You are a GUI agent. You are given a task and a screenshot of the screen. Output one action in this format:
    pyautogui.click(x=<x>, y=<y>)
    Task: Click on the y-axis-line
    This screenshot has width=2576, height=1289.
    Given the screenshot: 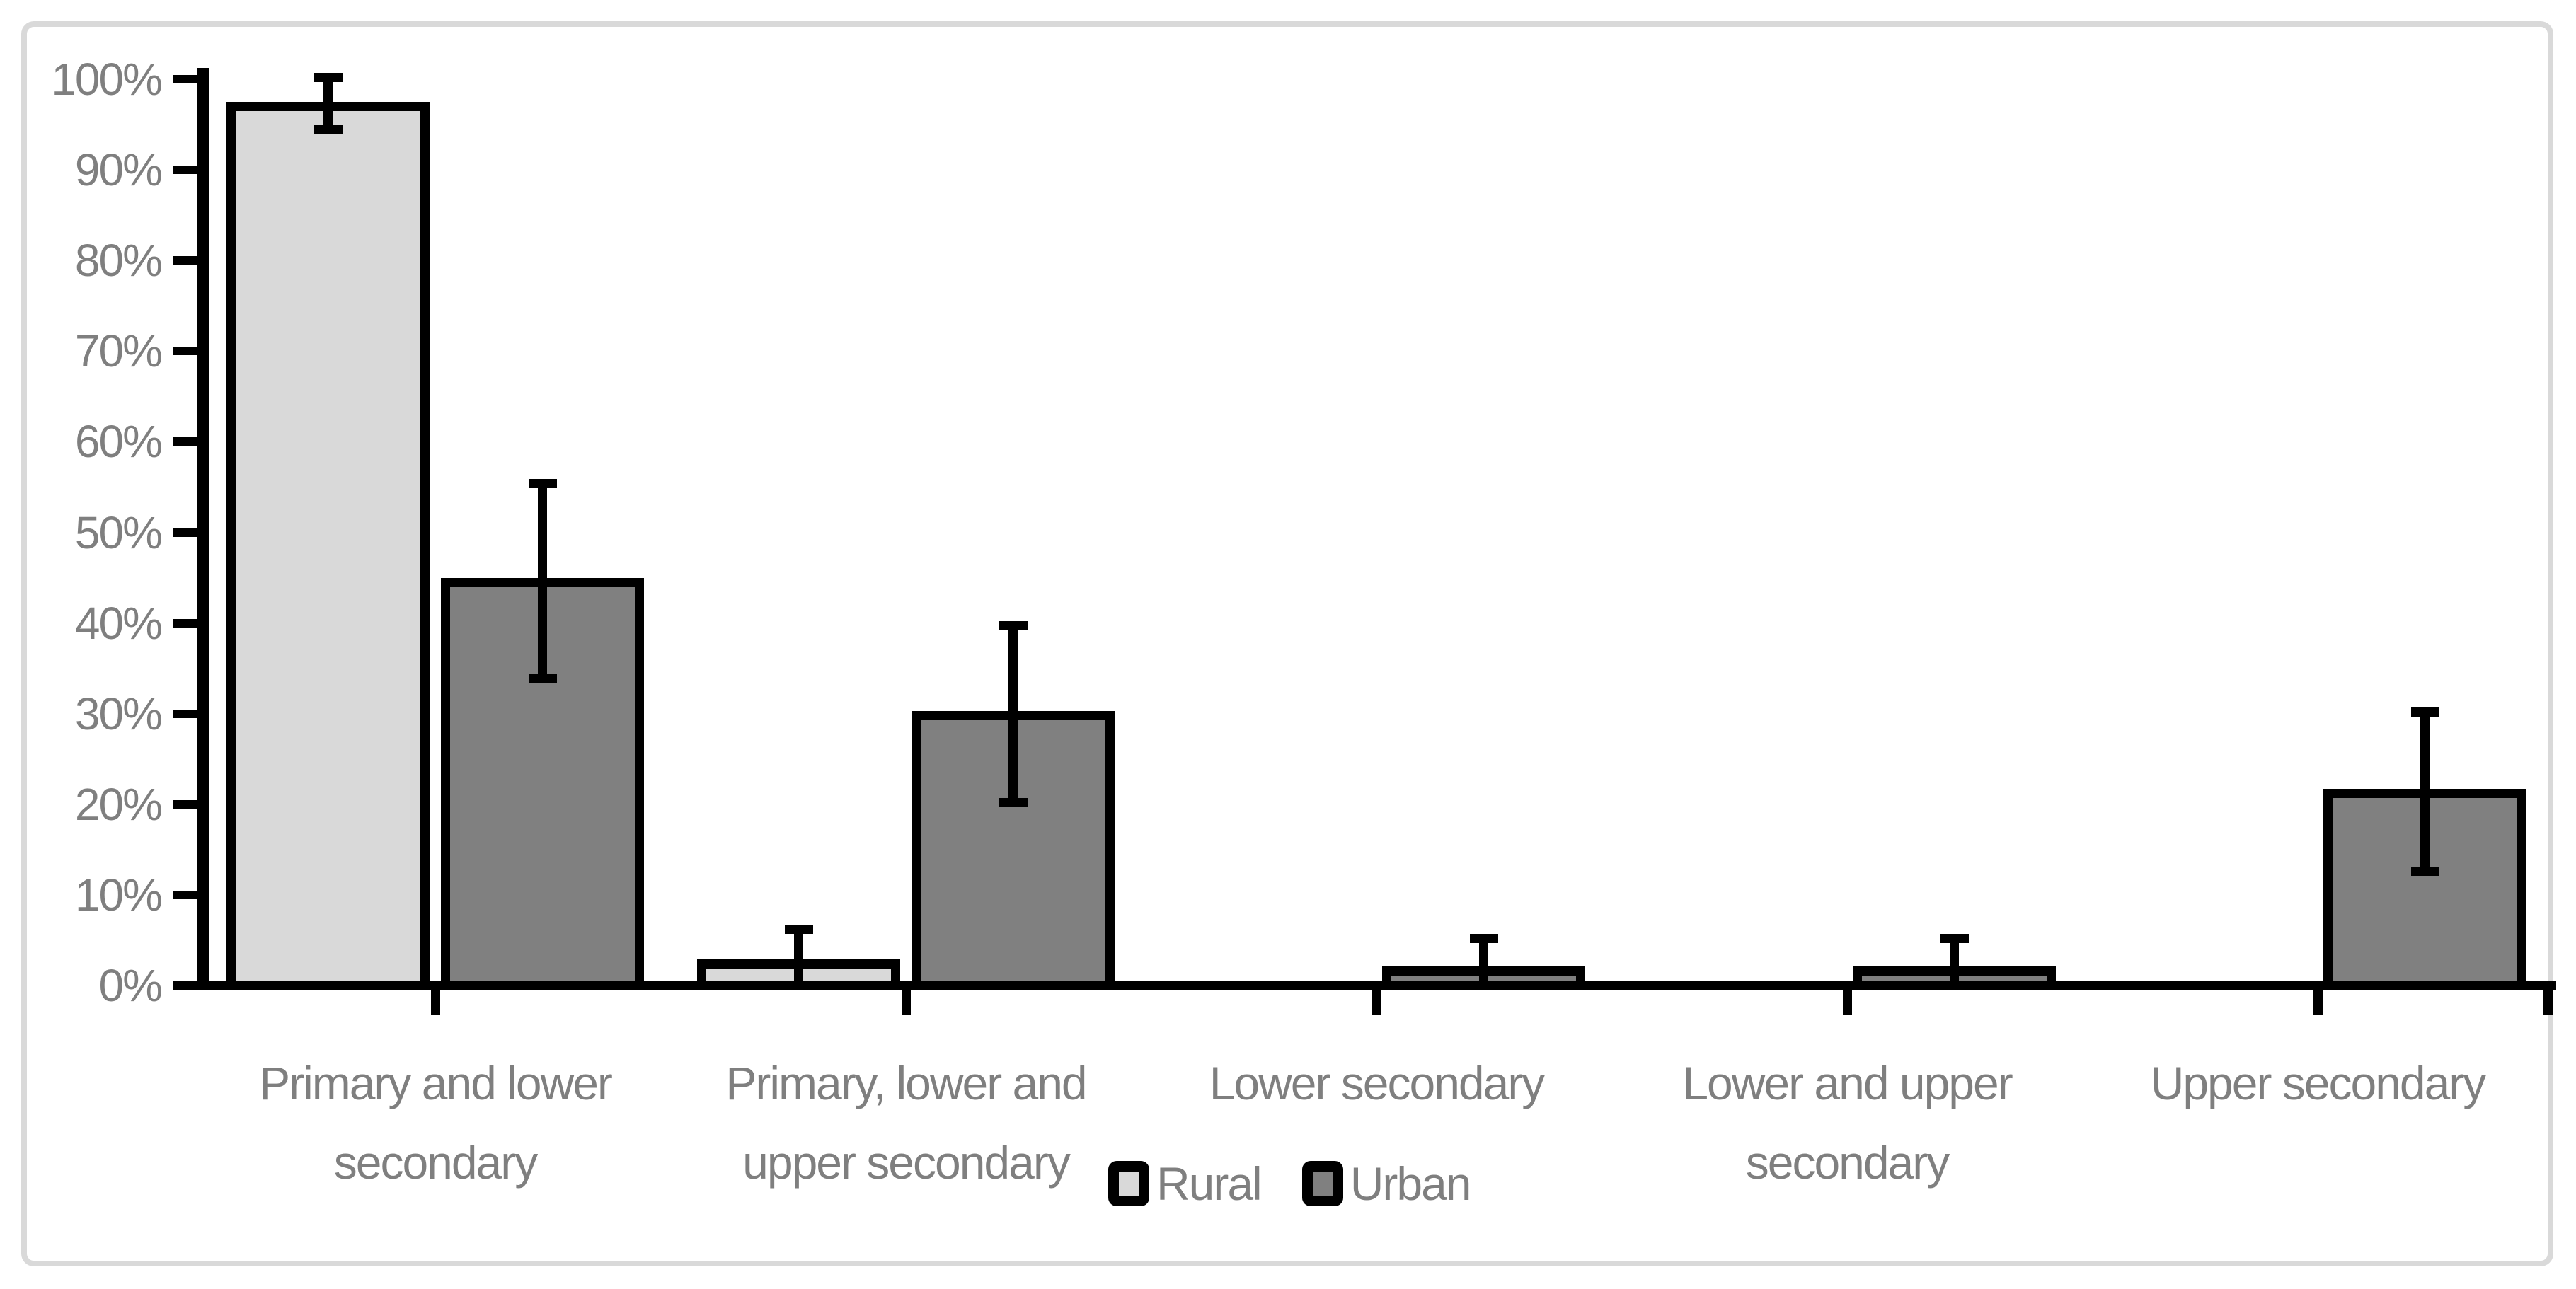 What is the action you would take?
    pyautogui.click(x=203, y=529)
    